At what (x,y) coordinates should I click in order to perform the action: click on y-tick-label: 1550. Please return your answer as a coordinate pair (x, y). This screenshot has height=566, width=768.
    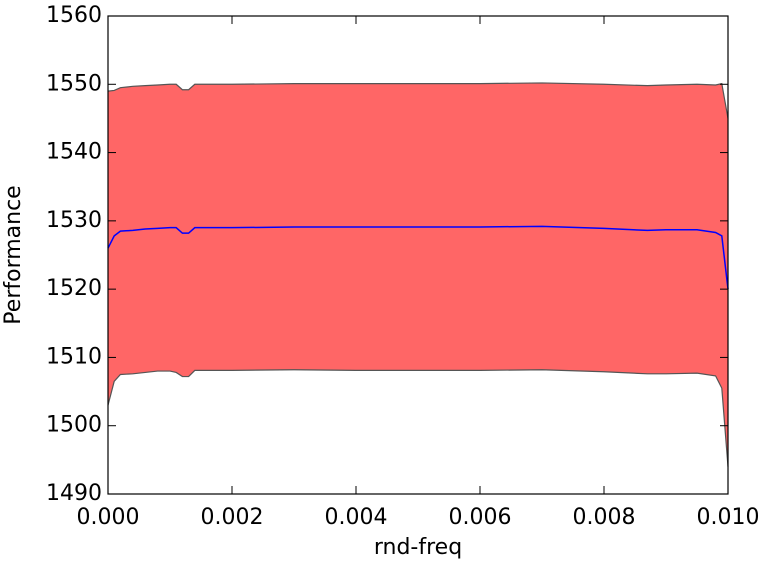
    Looking at the image, I should click on (74, 83).